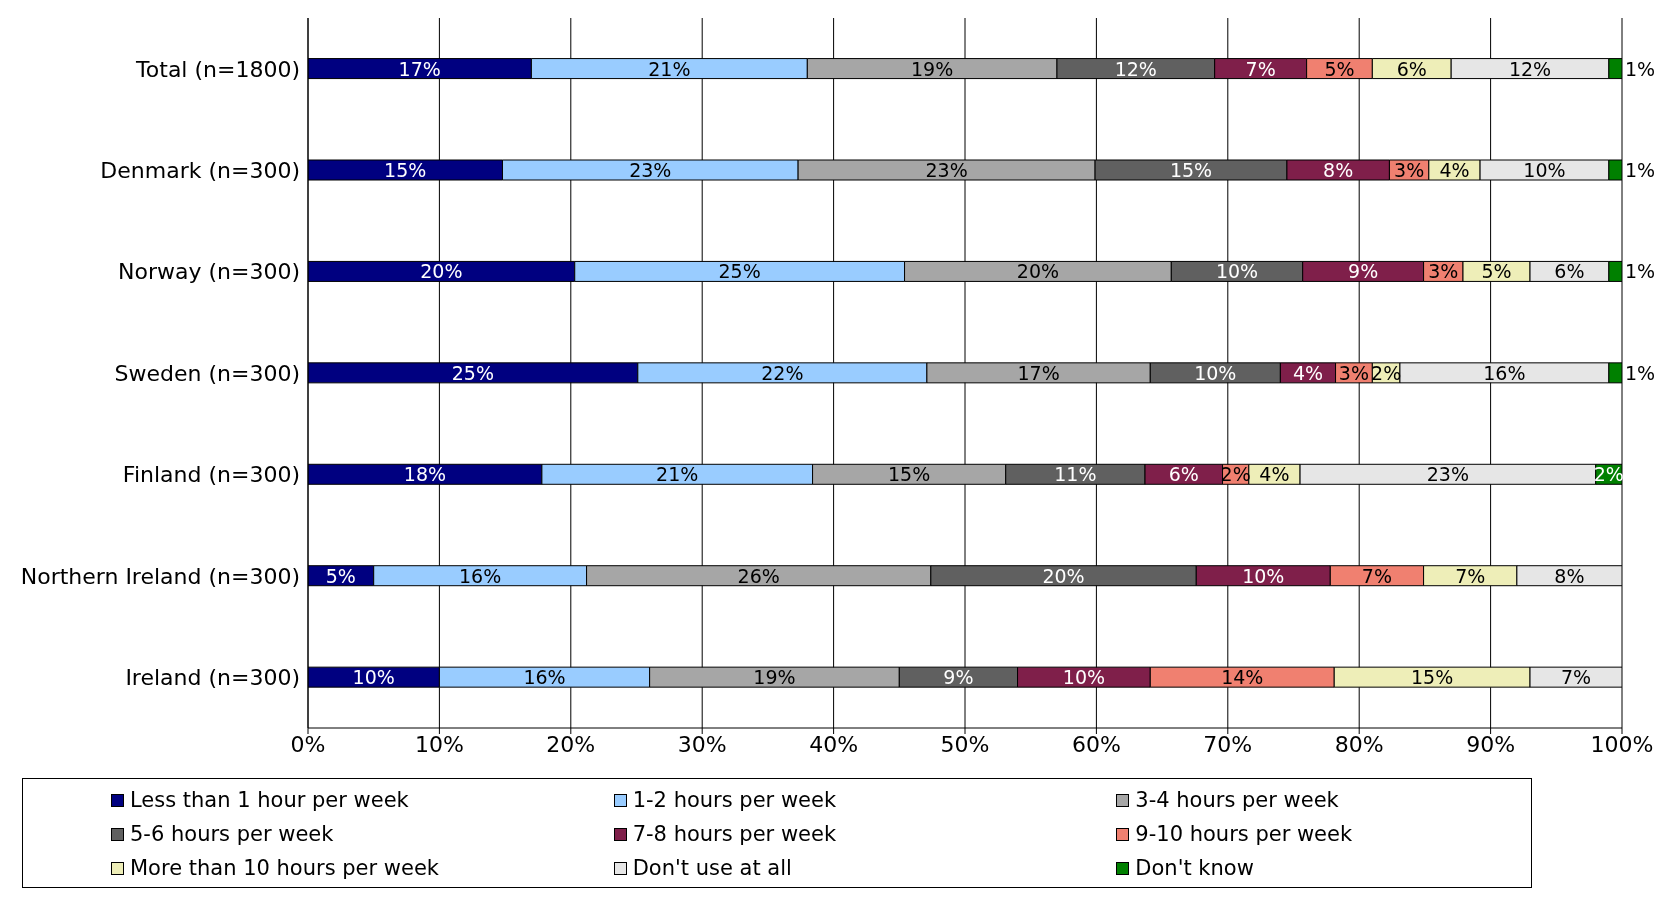 The image size is (1680, 906). I want to click on legend-label: Don't know, so click(1194, 868).